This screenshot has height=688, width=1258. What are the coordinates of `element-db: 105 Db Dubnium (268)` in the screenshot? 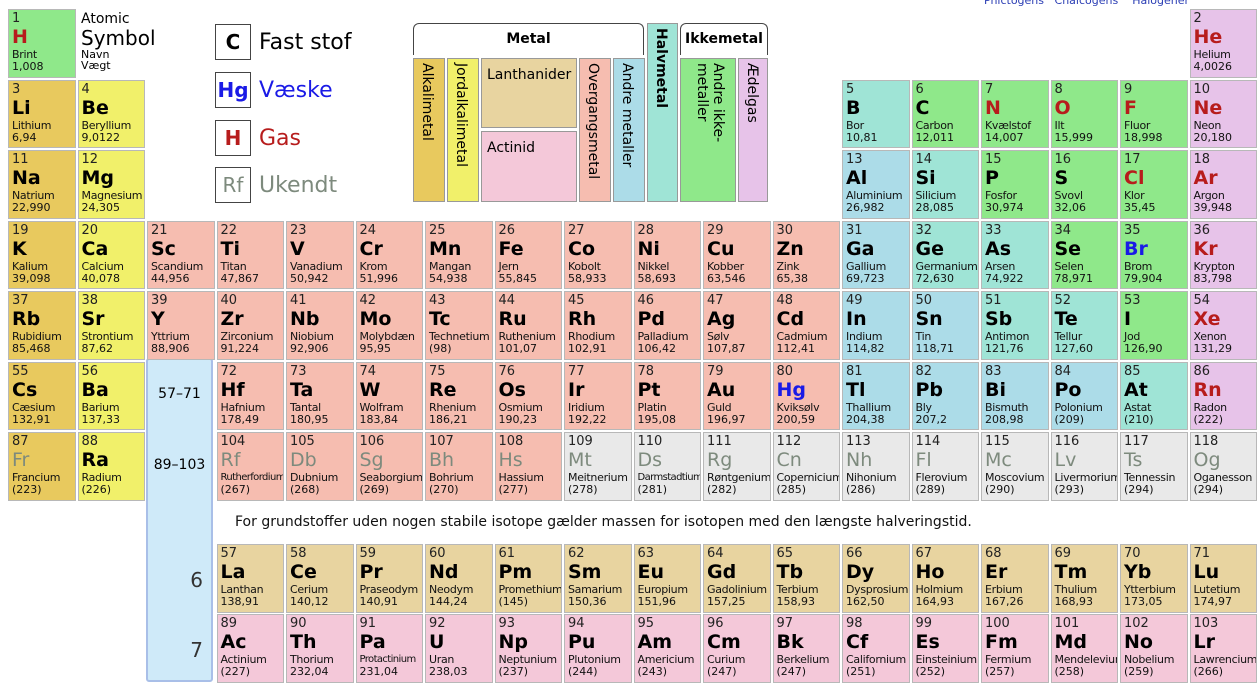 It's located at (320, 466).